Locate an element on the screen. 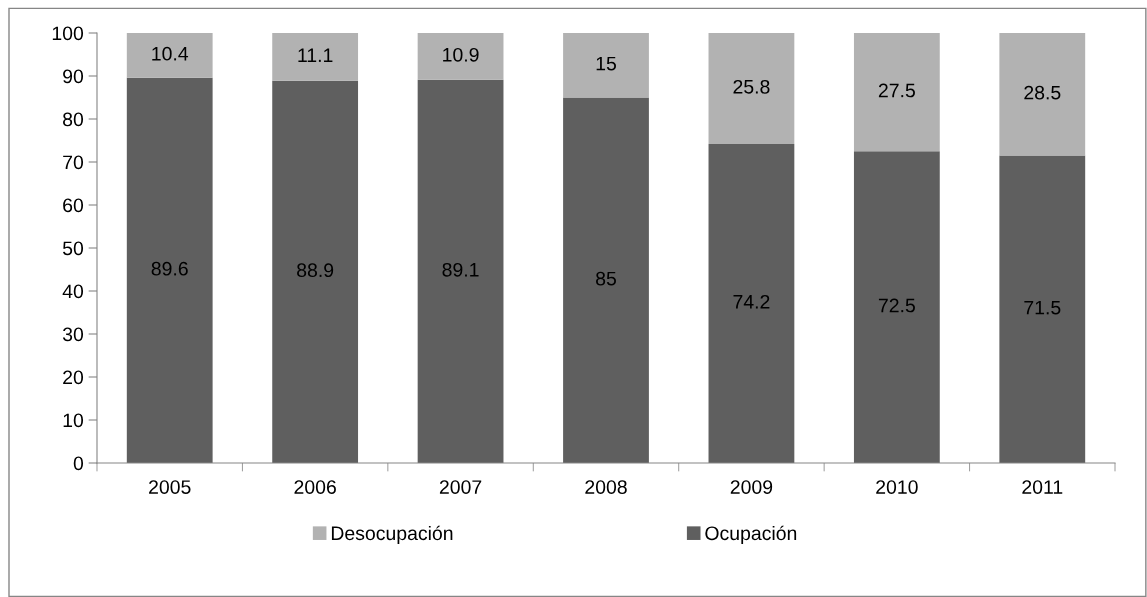 The width and height of the screenshot is (1147, 597). y-tick-label: 70 is located at coordinates (73, 162).